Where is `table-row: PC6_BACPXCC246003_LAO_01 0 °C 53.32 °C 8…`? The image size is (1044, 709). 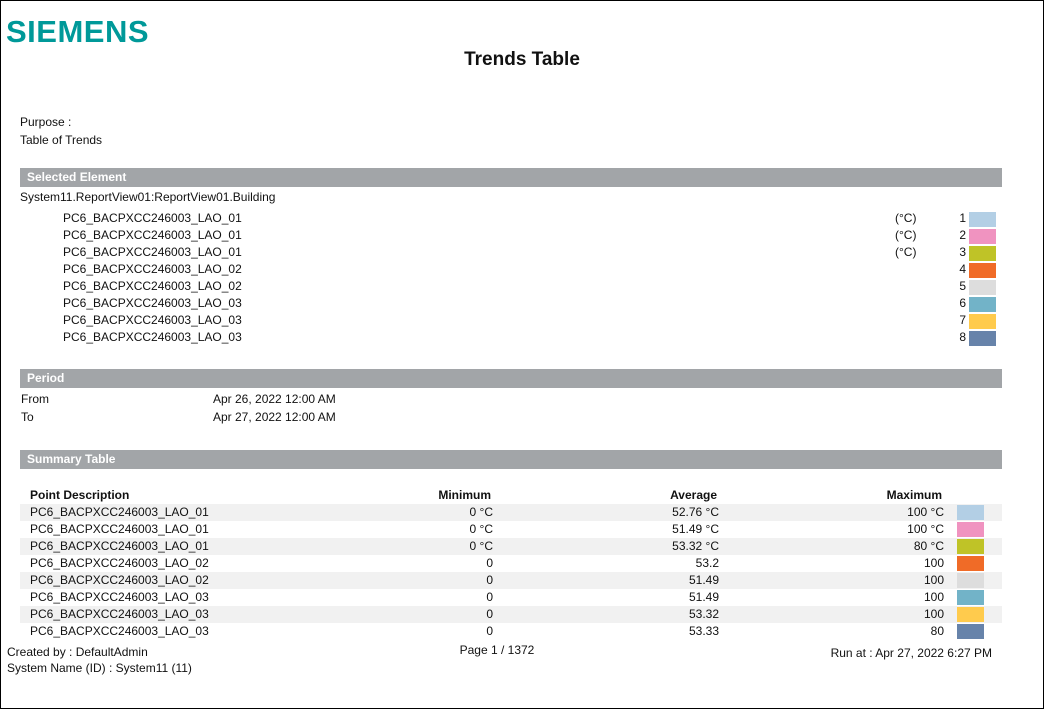 table-row: PC6_BACPXCC246003_LAO_01 0 °C 53.32 °C 8… is located at coordinates (511, 546).